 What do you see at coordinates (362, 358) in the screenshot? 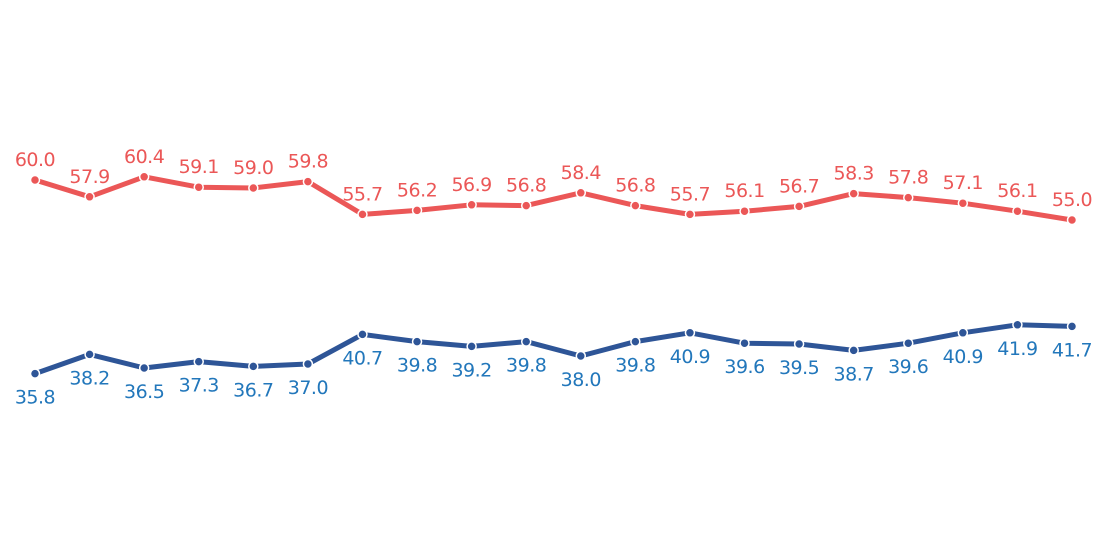
I see `series-2-data-label: 40.7` at bounding box center [362, 358].